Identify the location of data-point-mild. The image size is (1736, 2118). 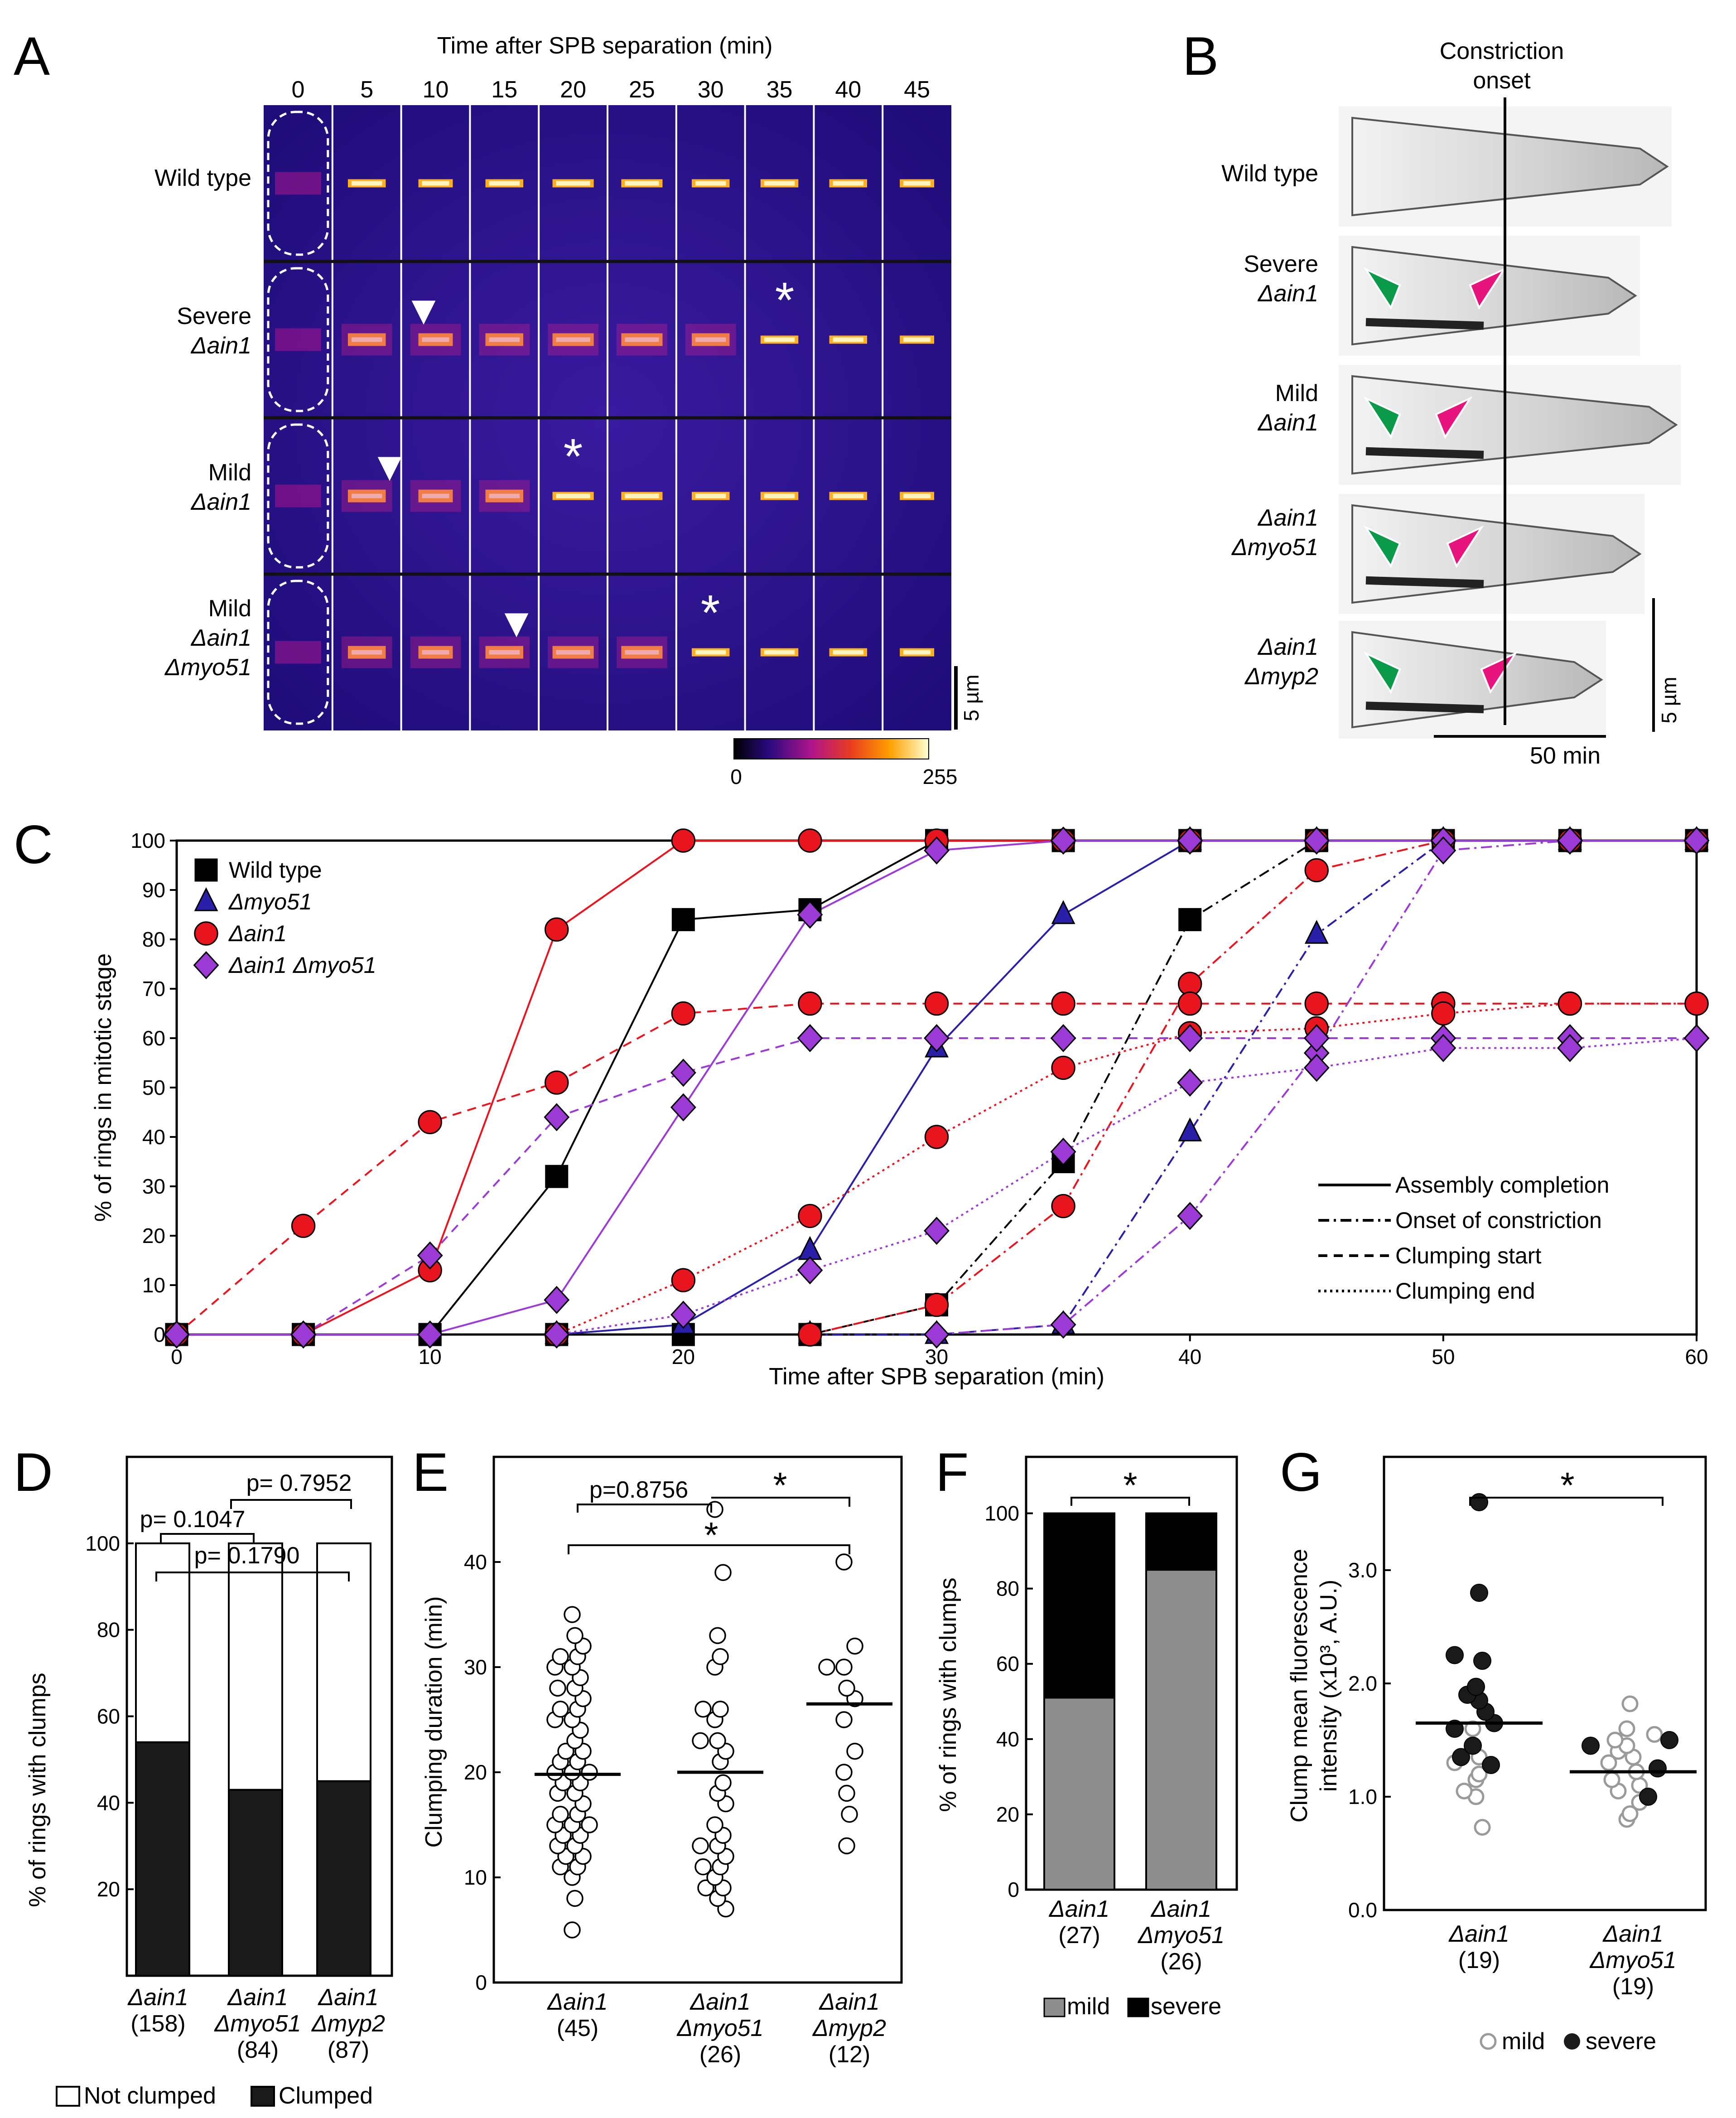
(1615, 1740).